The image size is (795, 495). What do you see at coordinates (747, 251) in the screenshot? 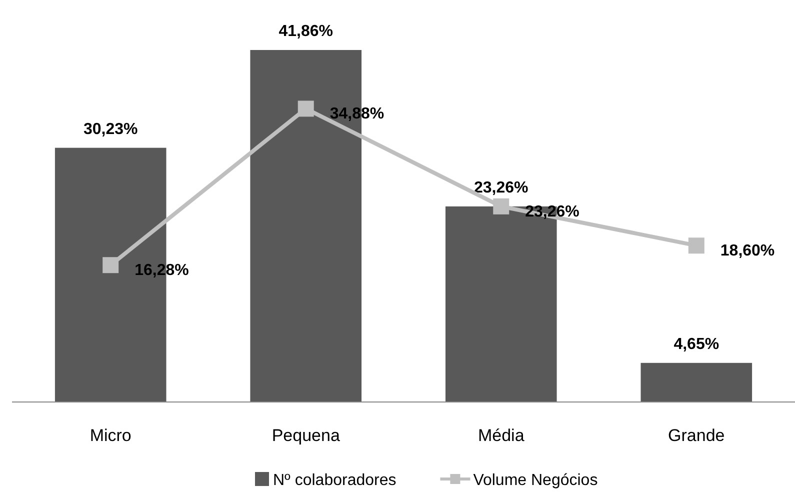
I see `data-label: 18,60%` at bounding box center [747, 251].